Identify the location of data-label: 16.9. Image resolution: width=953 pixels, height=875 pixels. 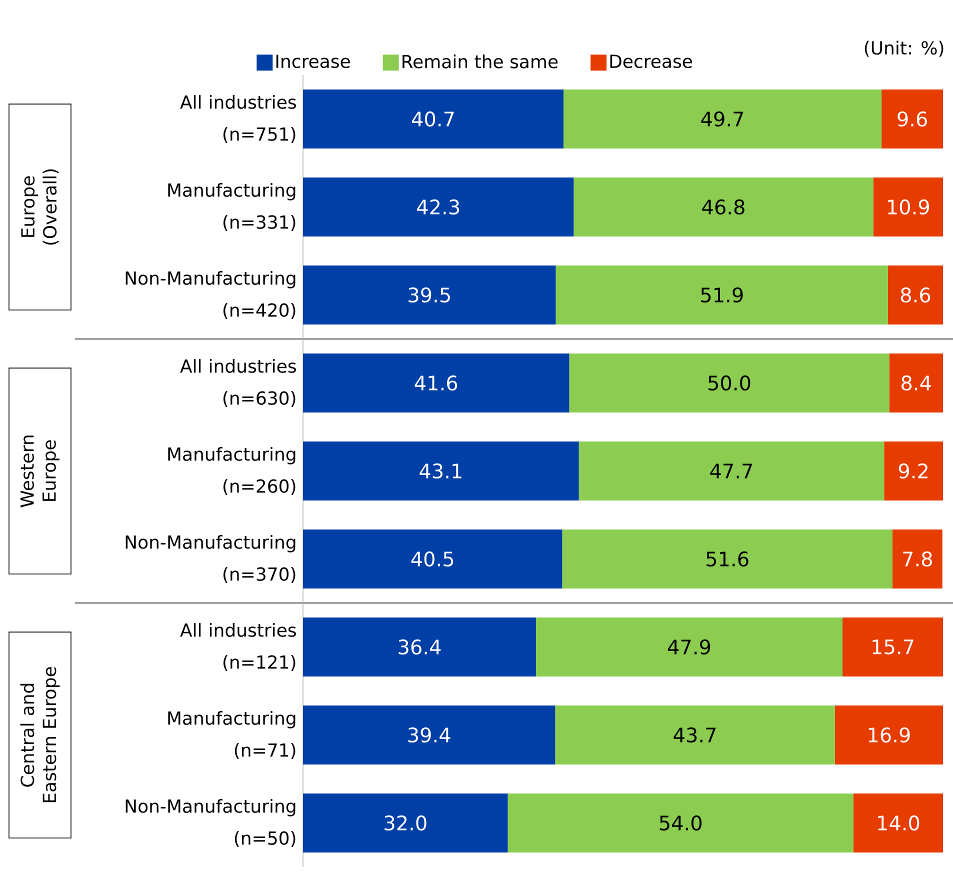
(889, 735).